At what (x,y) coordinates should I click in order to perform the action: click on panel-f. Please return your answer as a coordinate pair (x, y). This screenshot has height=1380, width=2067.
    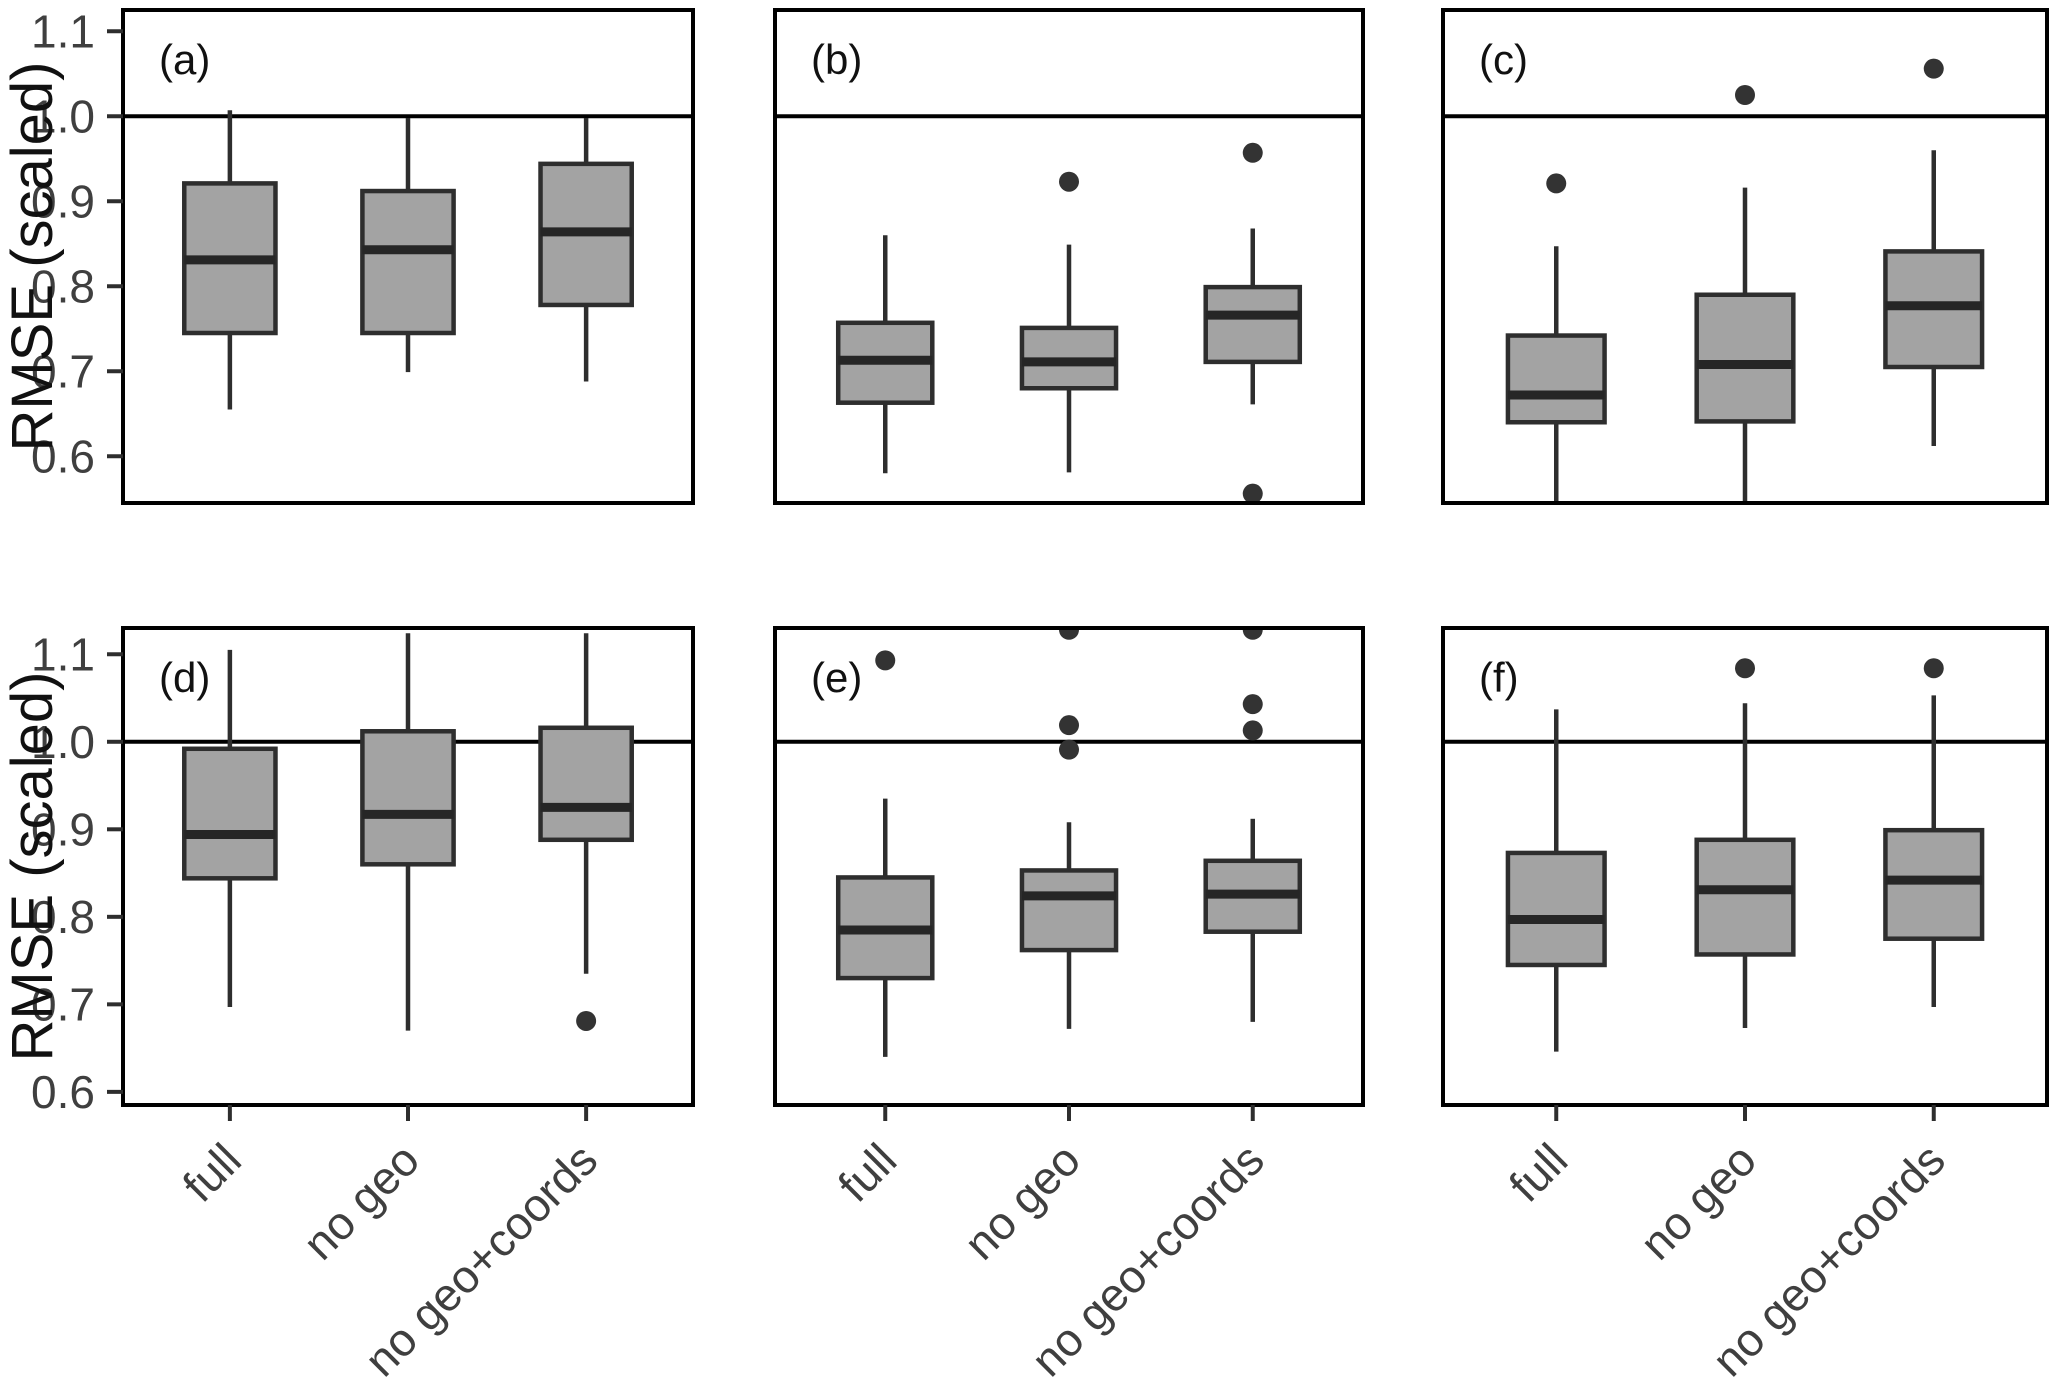
    Looking at the image, I should click on (1745, 855).